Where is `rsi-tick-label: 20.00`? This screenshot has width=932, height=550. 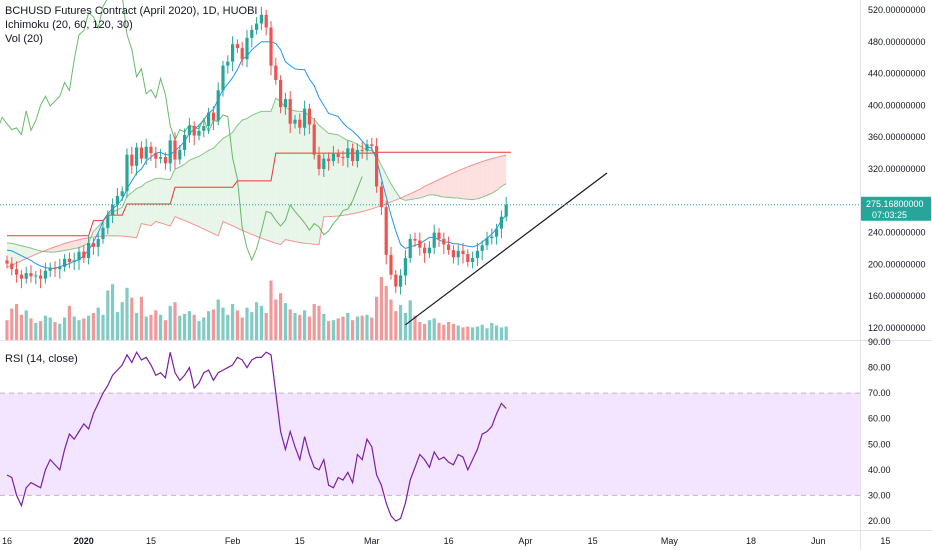
rsi-tick-label: 20.00 is located at coordinates (879, 521).